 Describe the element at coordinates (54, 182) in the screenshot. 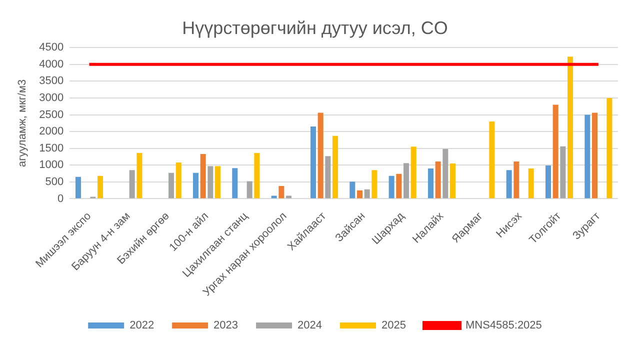

I see `y-tick-label: 500` at that location.